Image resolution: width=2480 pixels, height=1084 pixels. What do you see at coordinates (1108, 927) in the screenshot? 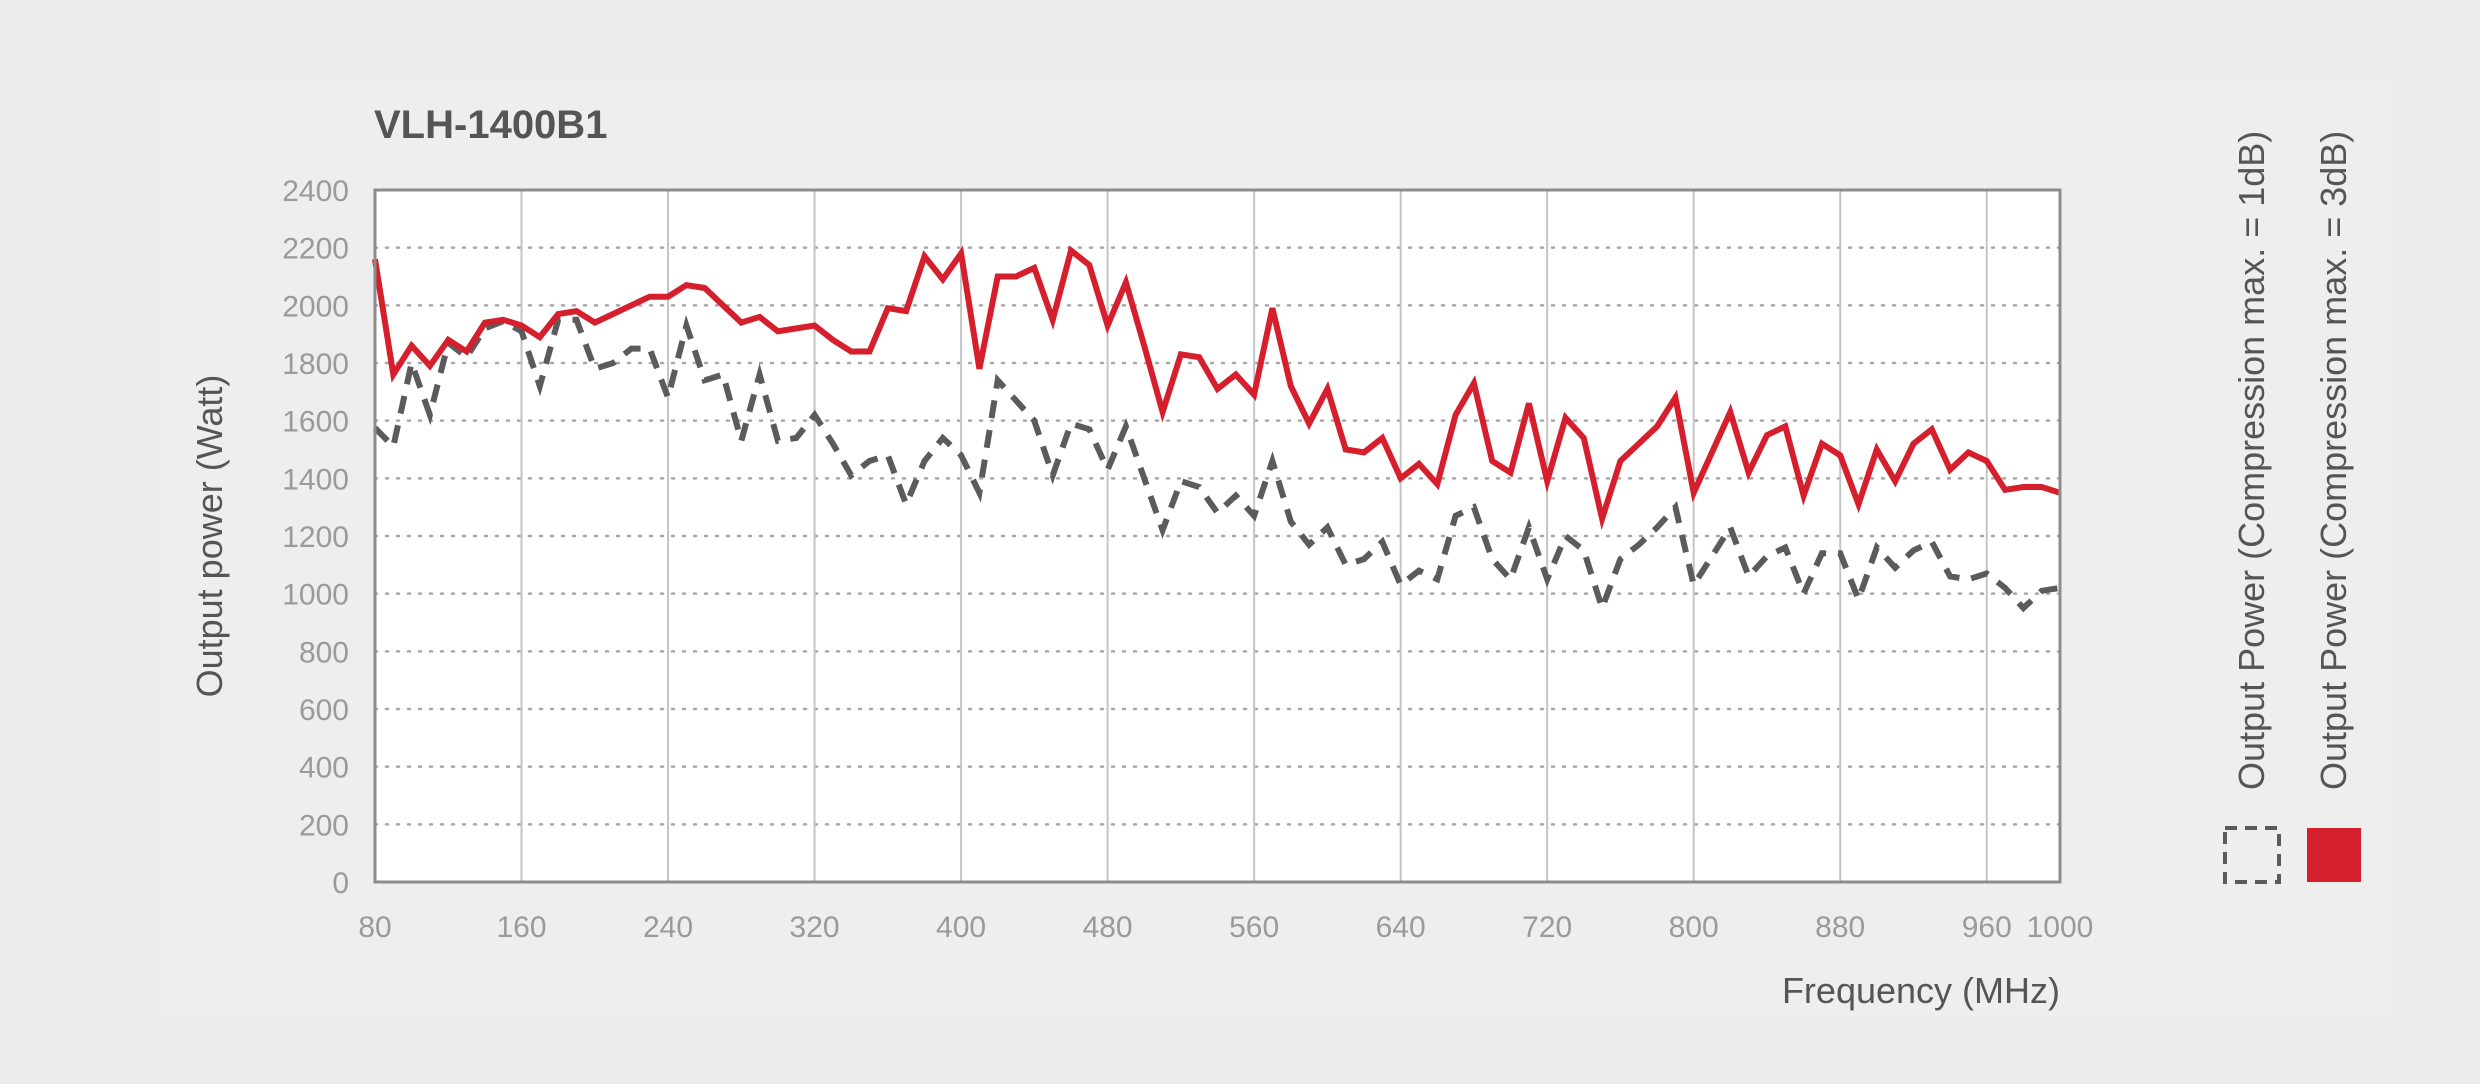
I see `x-tick-label: 480` at bounding box center [1108, 927].